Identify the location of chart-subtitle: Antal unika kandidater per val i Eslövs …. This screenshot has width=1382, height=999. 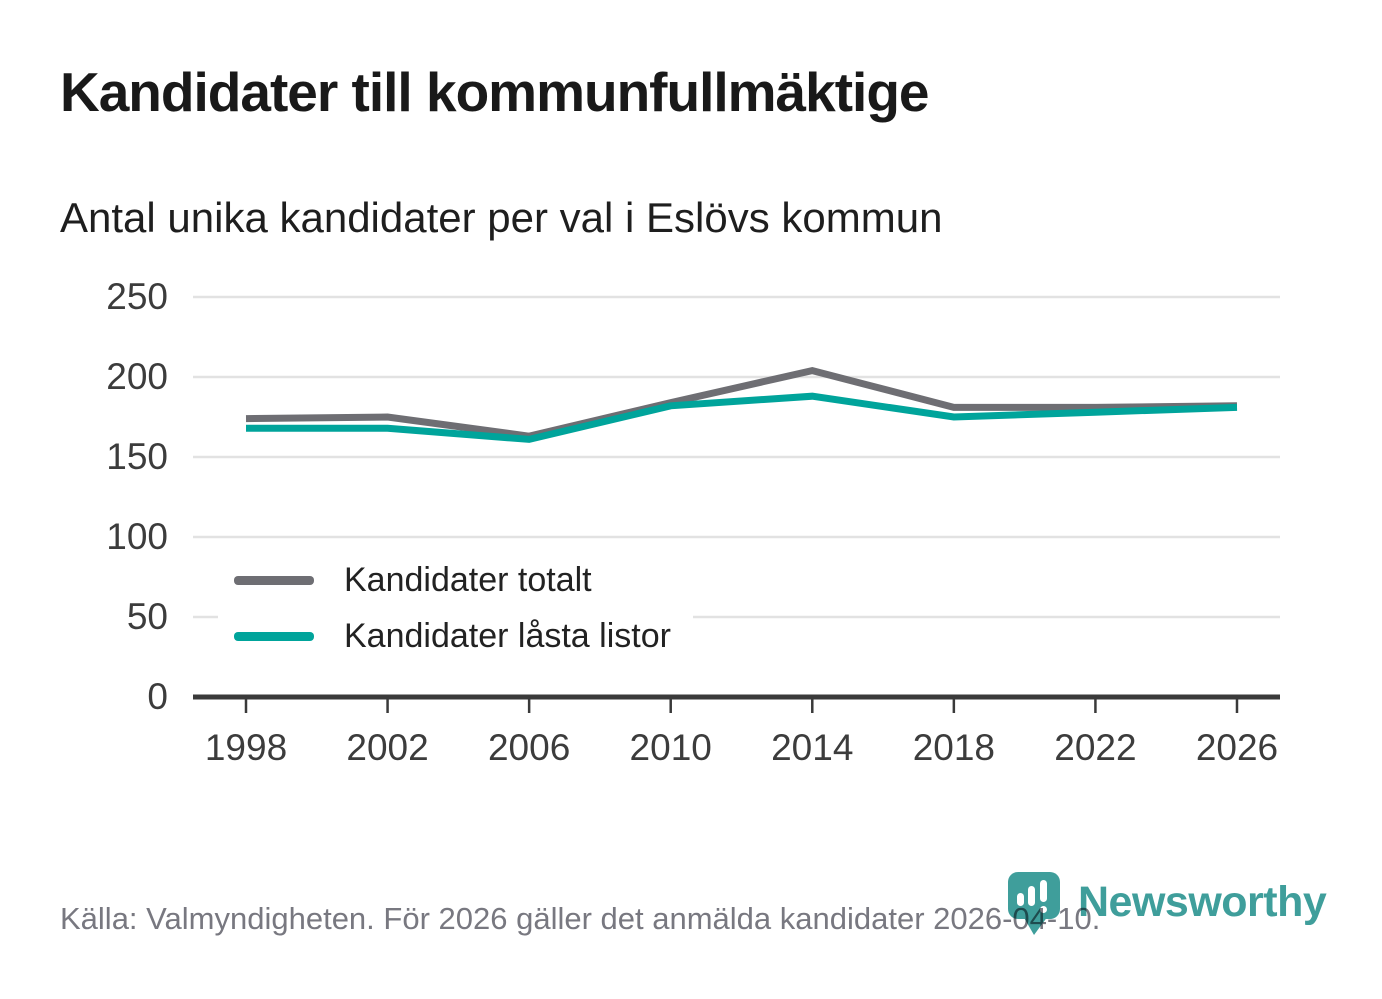
(501, 217).